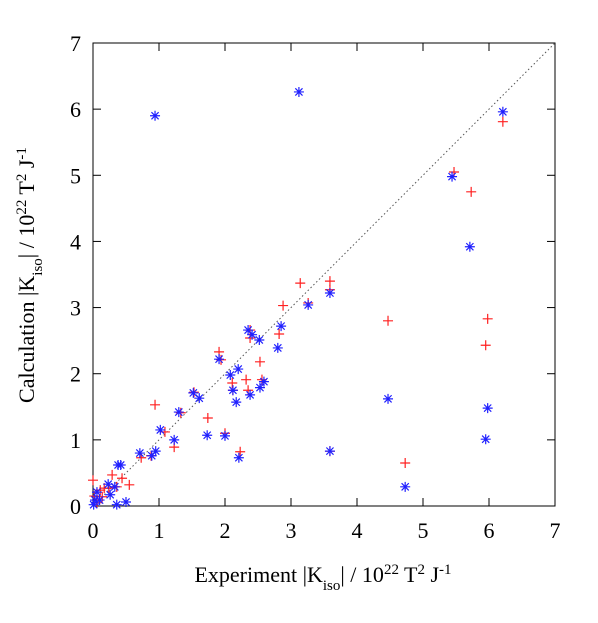  What do you see at coordinates (22, 207) in the screenshot?
I see `ylabel-part: 22` at bounding box center [22, 207].